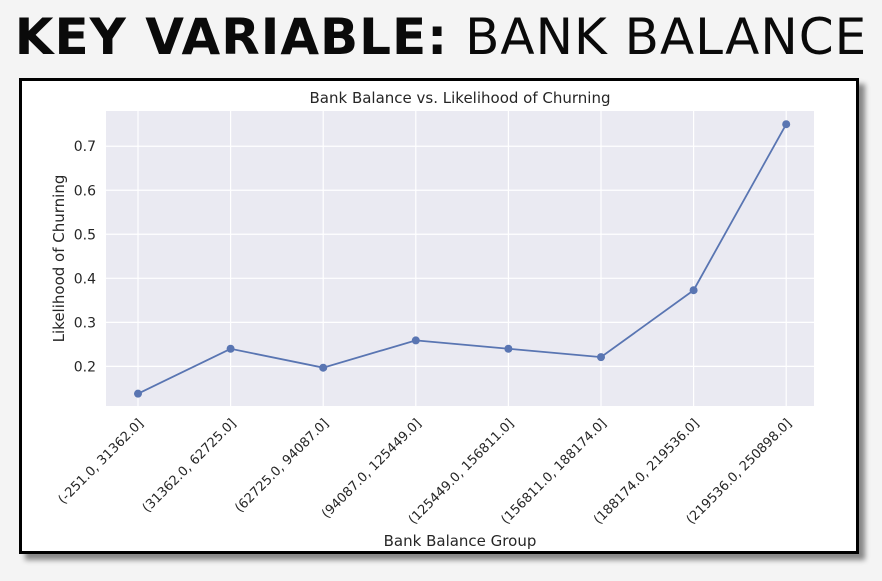 This screenshot has height=581, width=882. What do you see at coordinates (666, 37) in the screenshot?
I see `heading-value: BANK BALANCE` at bounding box center [666, 37].